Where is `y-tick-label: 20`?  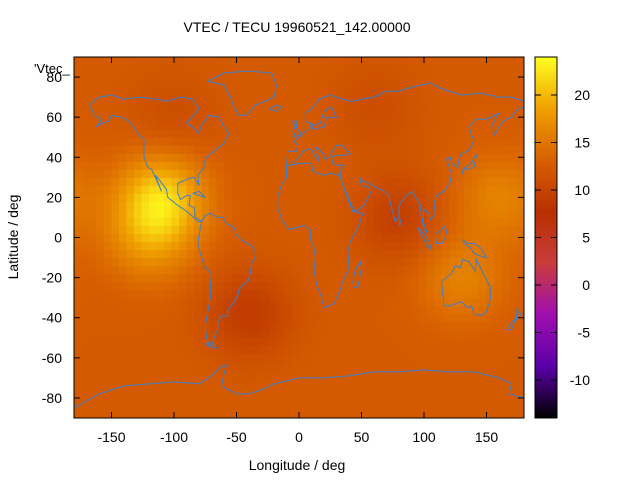 y-tick-label: 20 is located at coordinates (54, 197).